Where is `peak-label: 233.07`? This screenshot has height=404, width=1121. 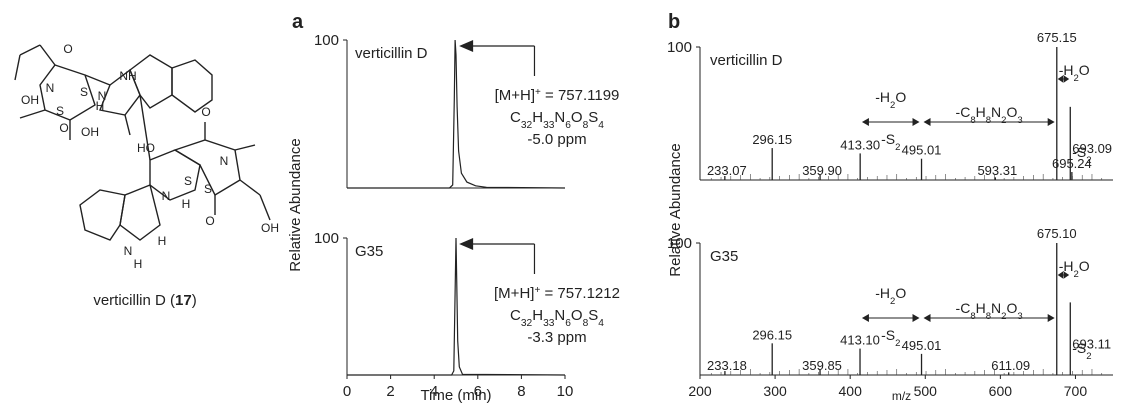 peak-label: 233.07 is located at coordinates (727, 170).